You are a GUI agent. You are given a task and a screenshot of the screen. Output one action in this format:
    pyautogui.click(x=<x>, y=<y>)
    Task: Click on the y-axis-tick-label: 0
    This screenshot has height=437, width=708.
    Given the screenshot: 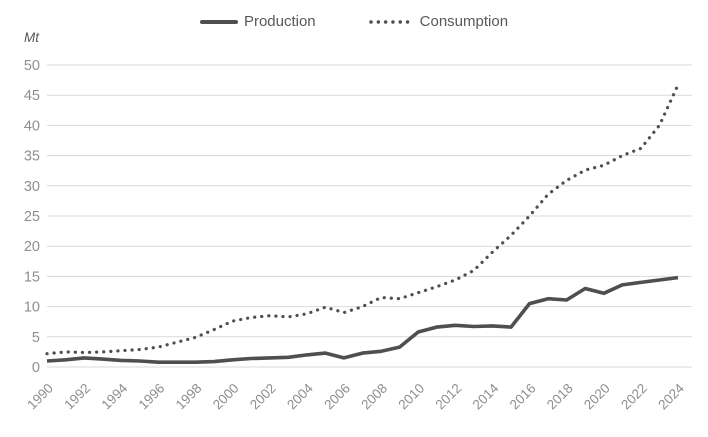 What is the action you would take?
    pyautogui.click(x=36, y=368)
    